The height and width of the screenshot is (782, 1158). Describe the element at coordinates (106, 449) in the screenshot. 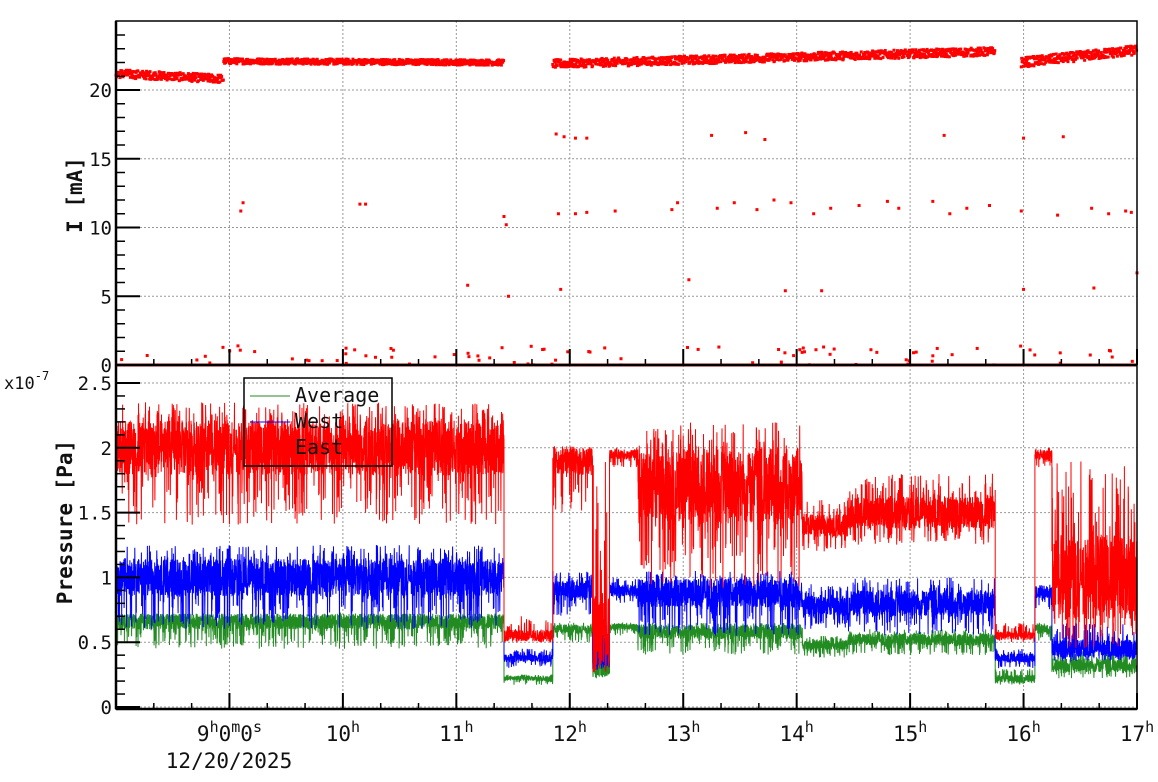

I see `bottom-y-tick-label: 2` at that location.